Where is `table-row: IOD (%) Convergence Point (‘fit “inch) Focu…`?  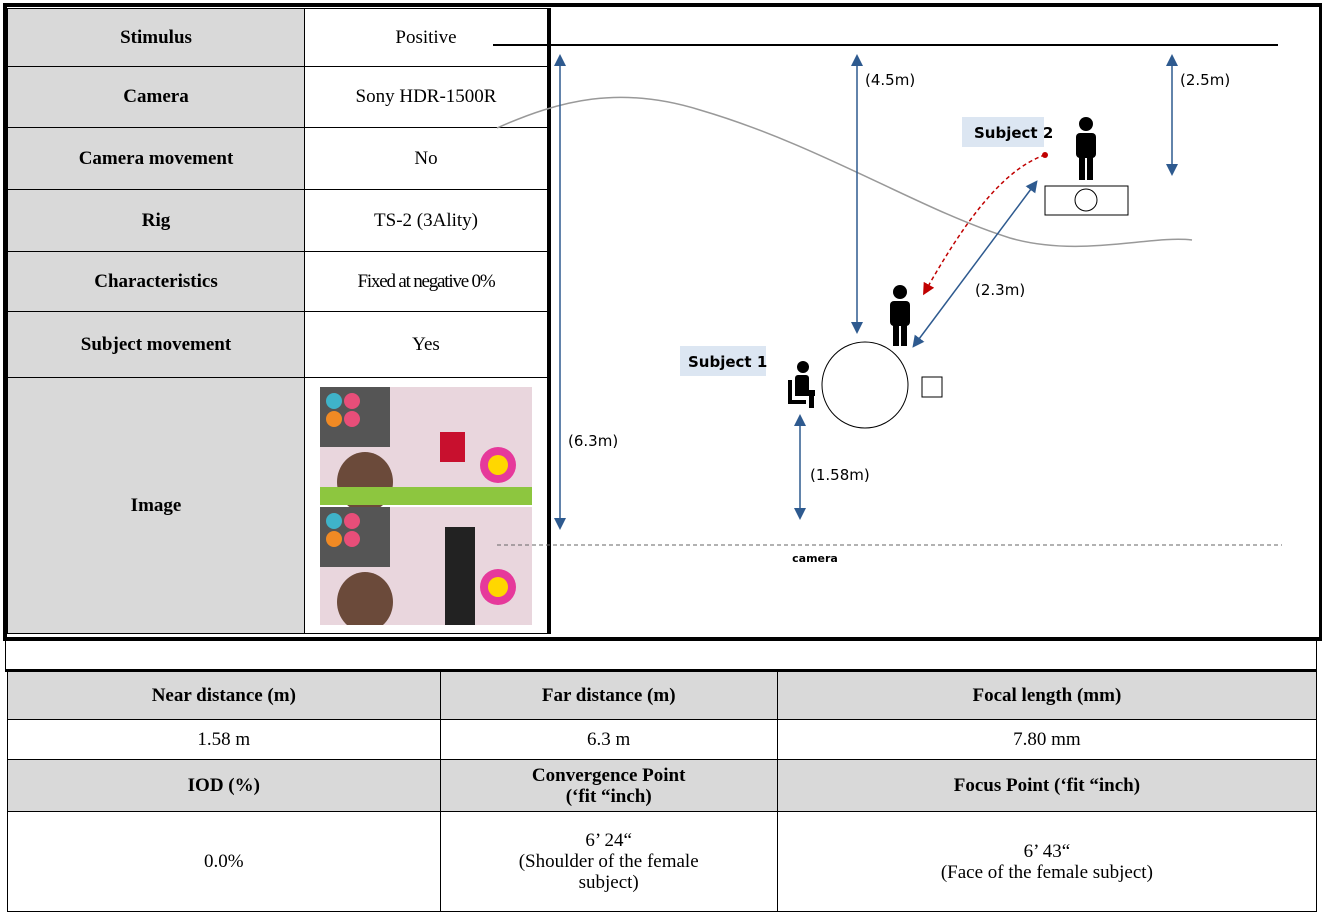 table-row: IOD (%) Convergence Point (‘fit “inch) Focu… is located at coordinates (662, 785).